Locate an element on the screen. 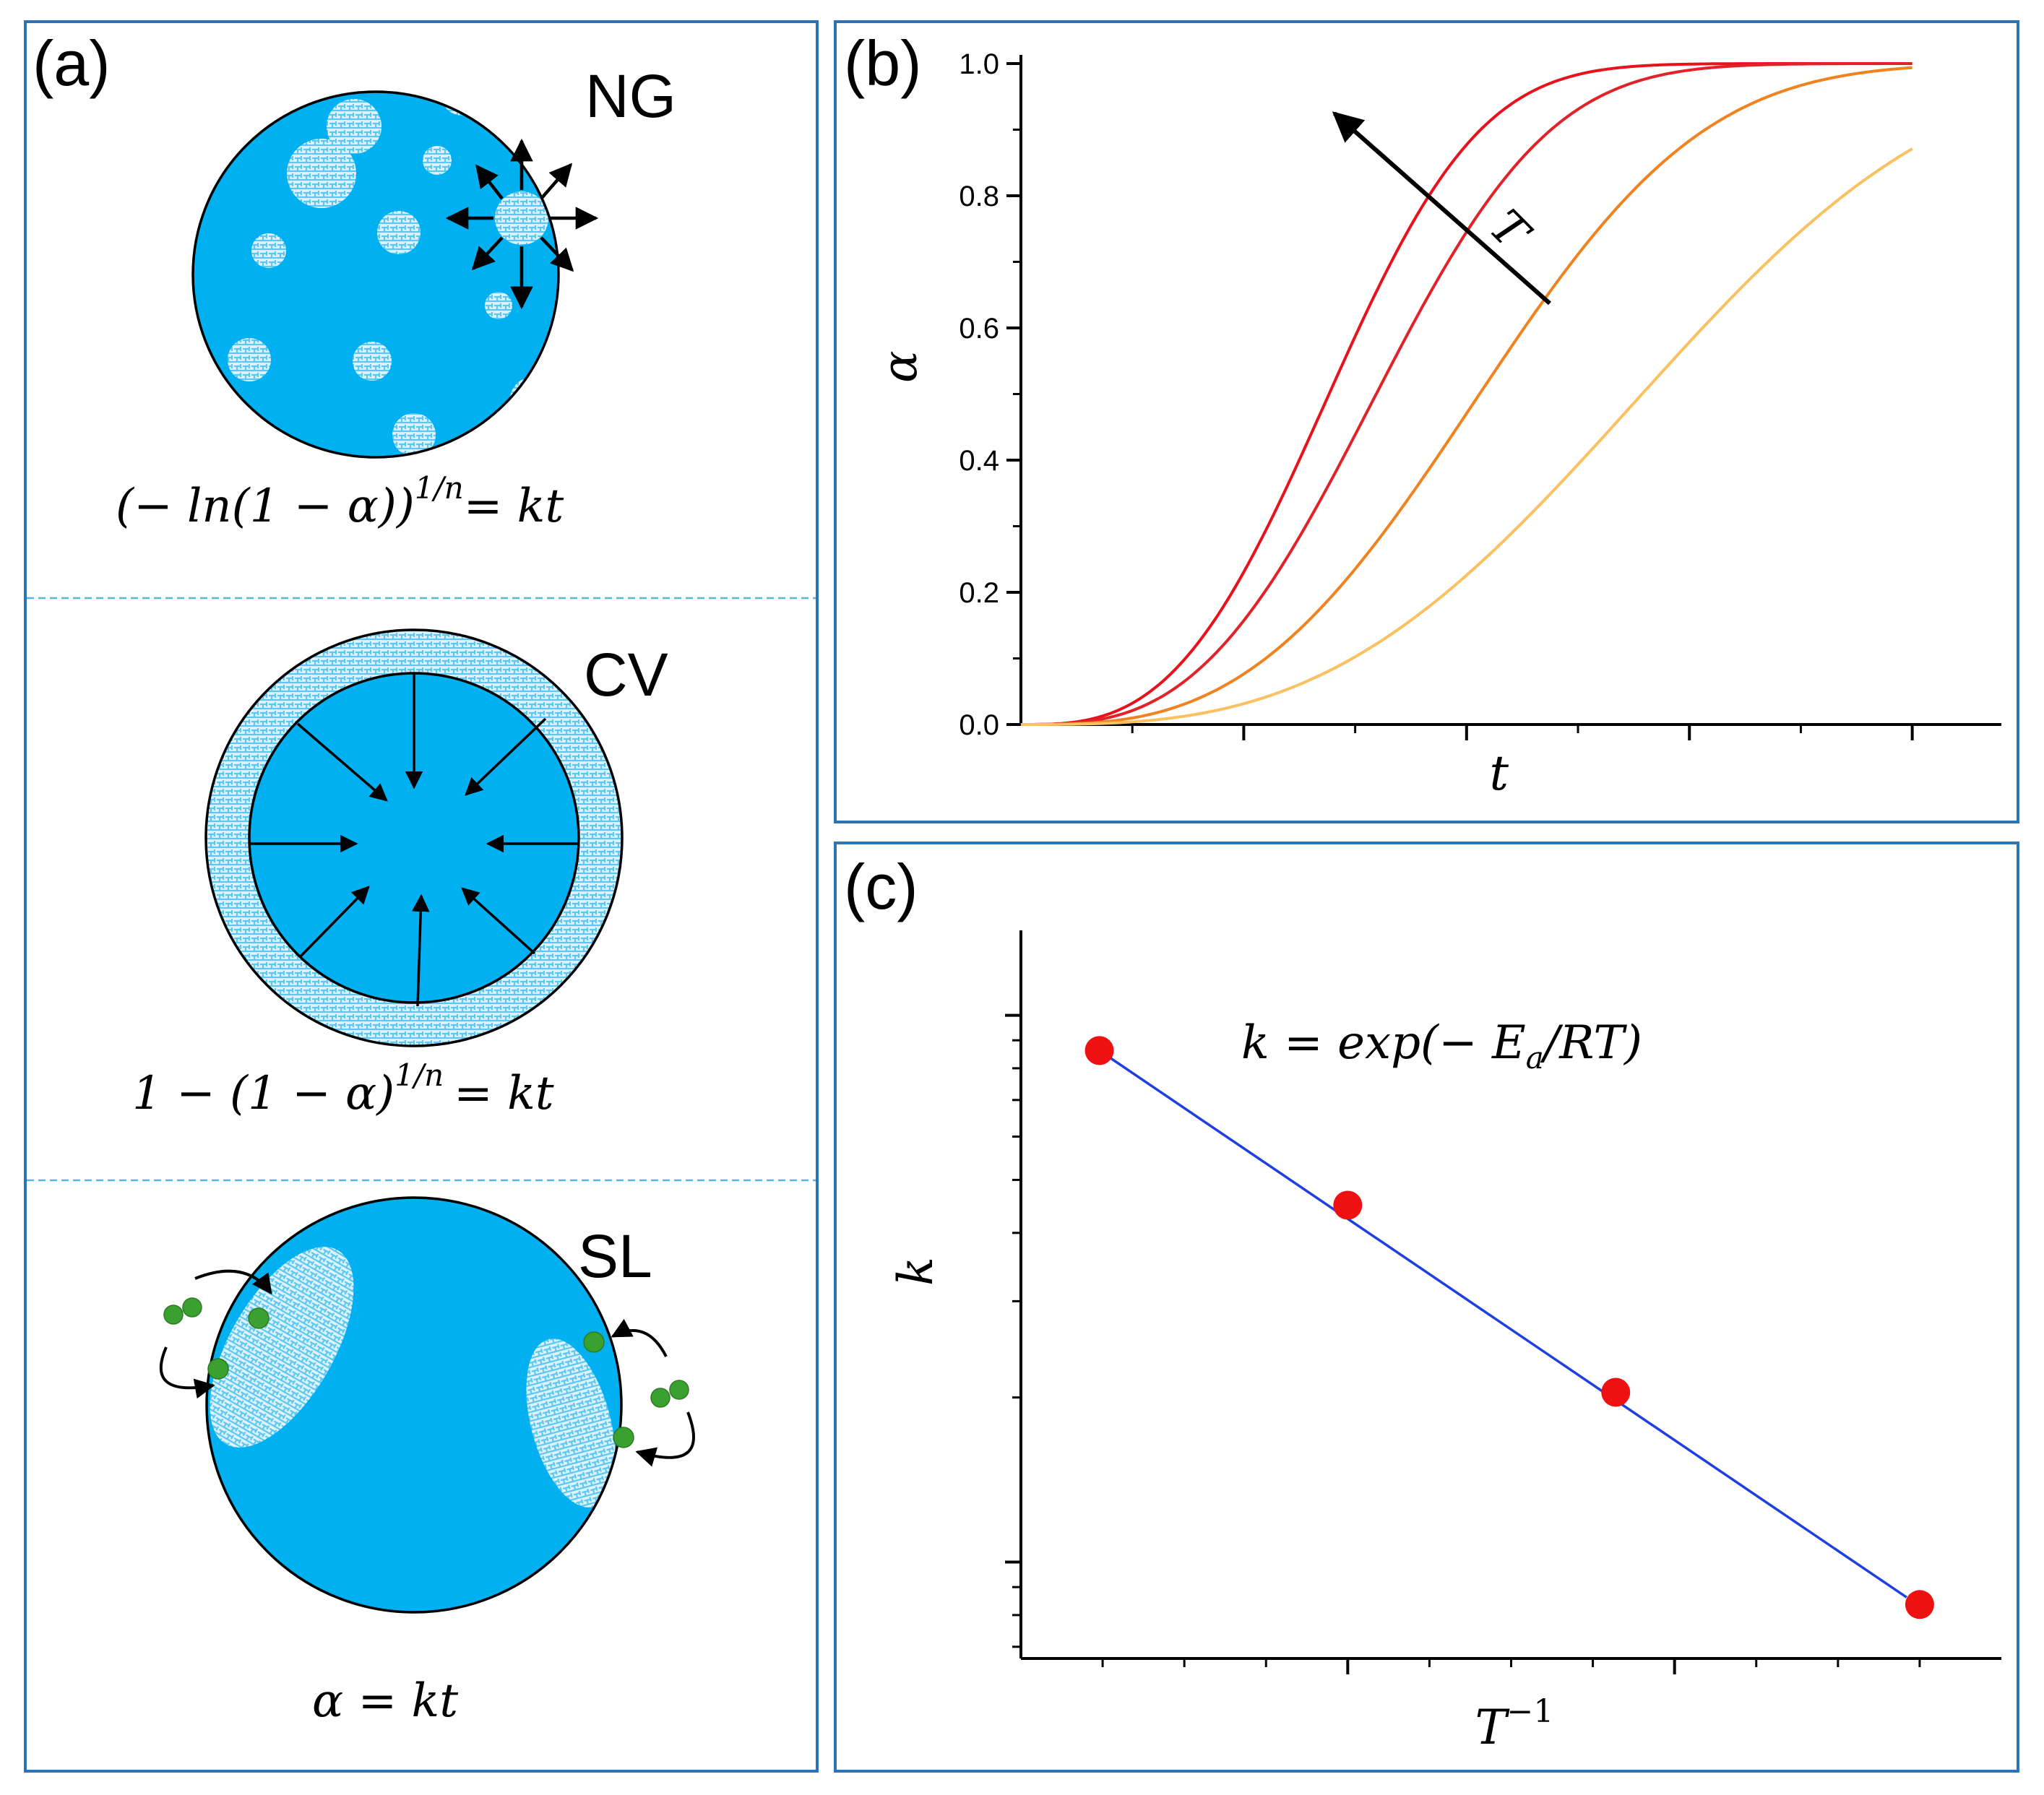  y-tick-label: 0.8 is located at coordinates (979, 196).